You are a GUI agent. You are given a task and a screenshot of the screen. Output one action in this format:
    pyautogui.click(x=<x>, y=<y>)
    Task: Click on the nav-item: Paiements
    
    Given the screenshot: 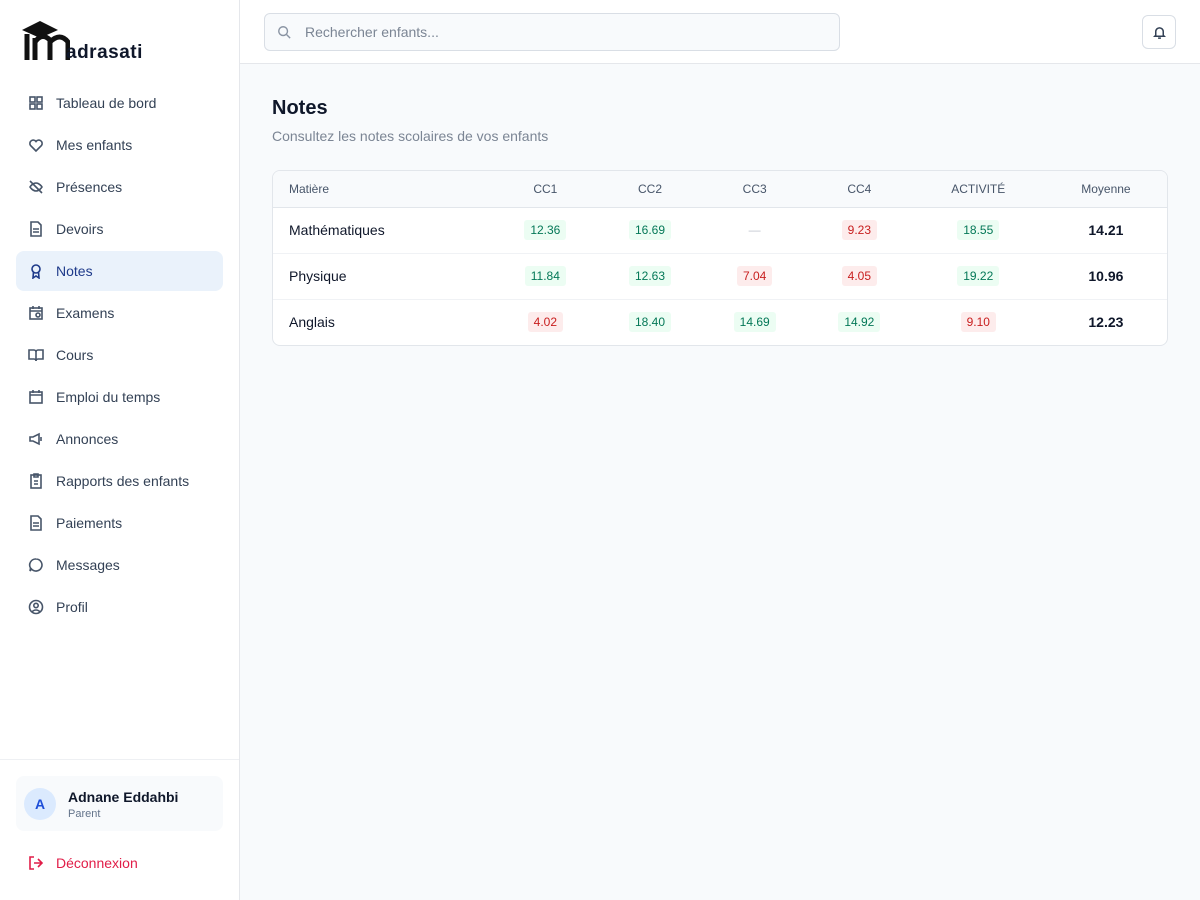 What is the action you would take?
    pyautogui.click(x=119, y=523)
    